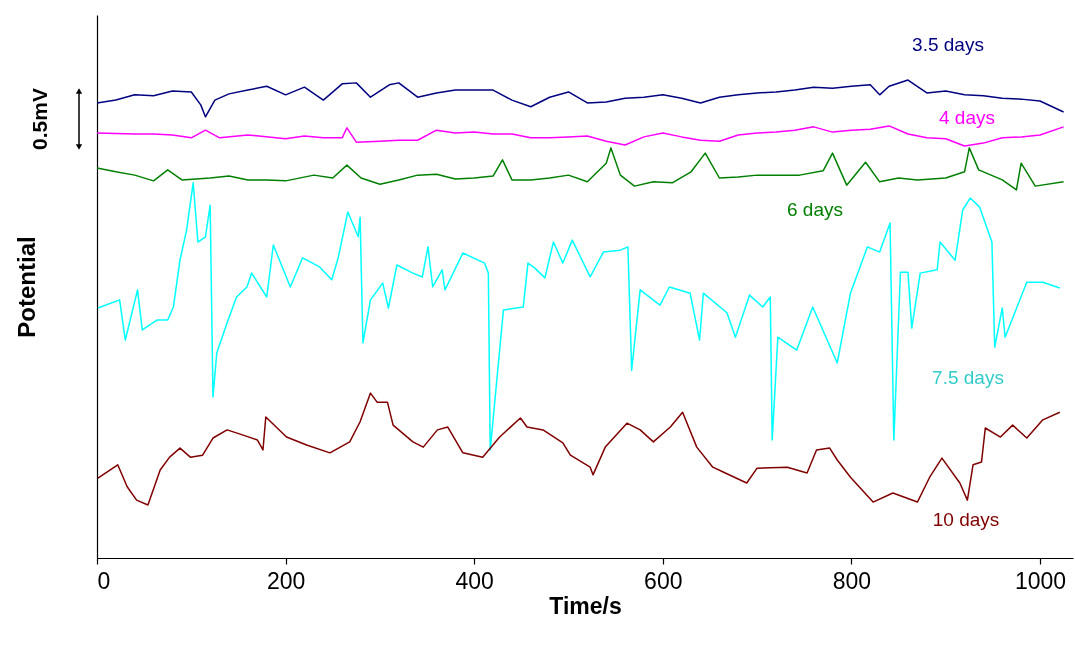 Image resolution: width=1075 pixels, height=646 pixels. I want to click on x-tick-label: 800, so click(852, 580).